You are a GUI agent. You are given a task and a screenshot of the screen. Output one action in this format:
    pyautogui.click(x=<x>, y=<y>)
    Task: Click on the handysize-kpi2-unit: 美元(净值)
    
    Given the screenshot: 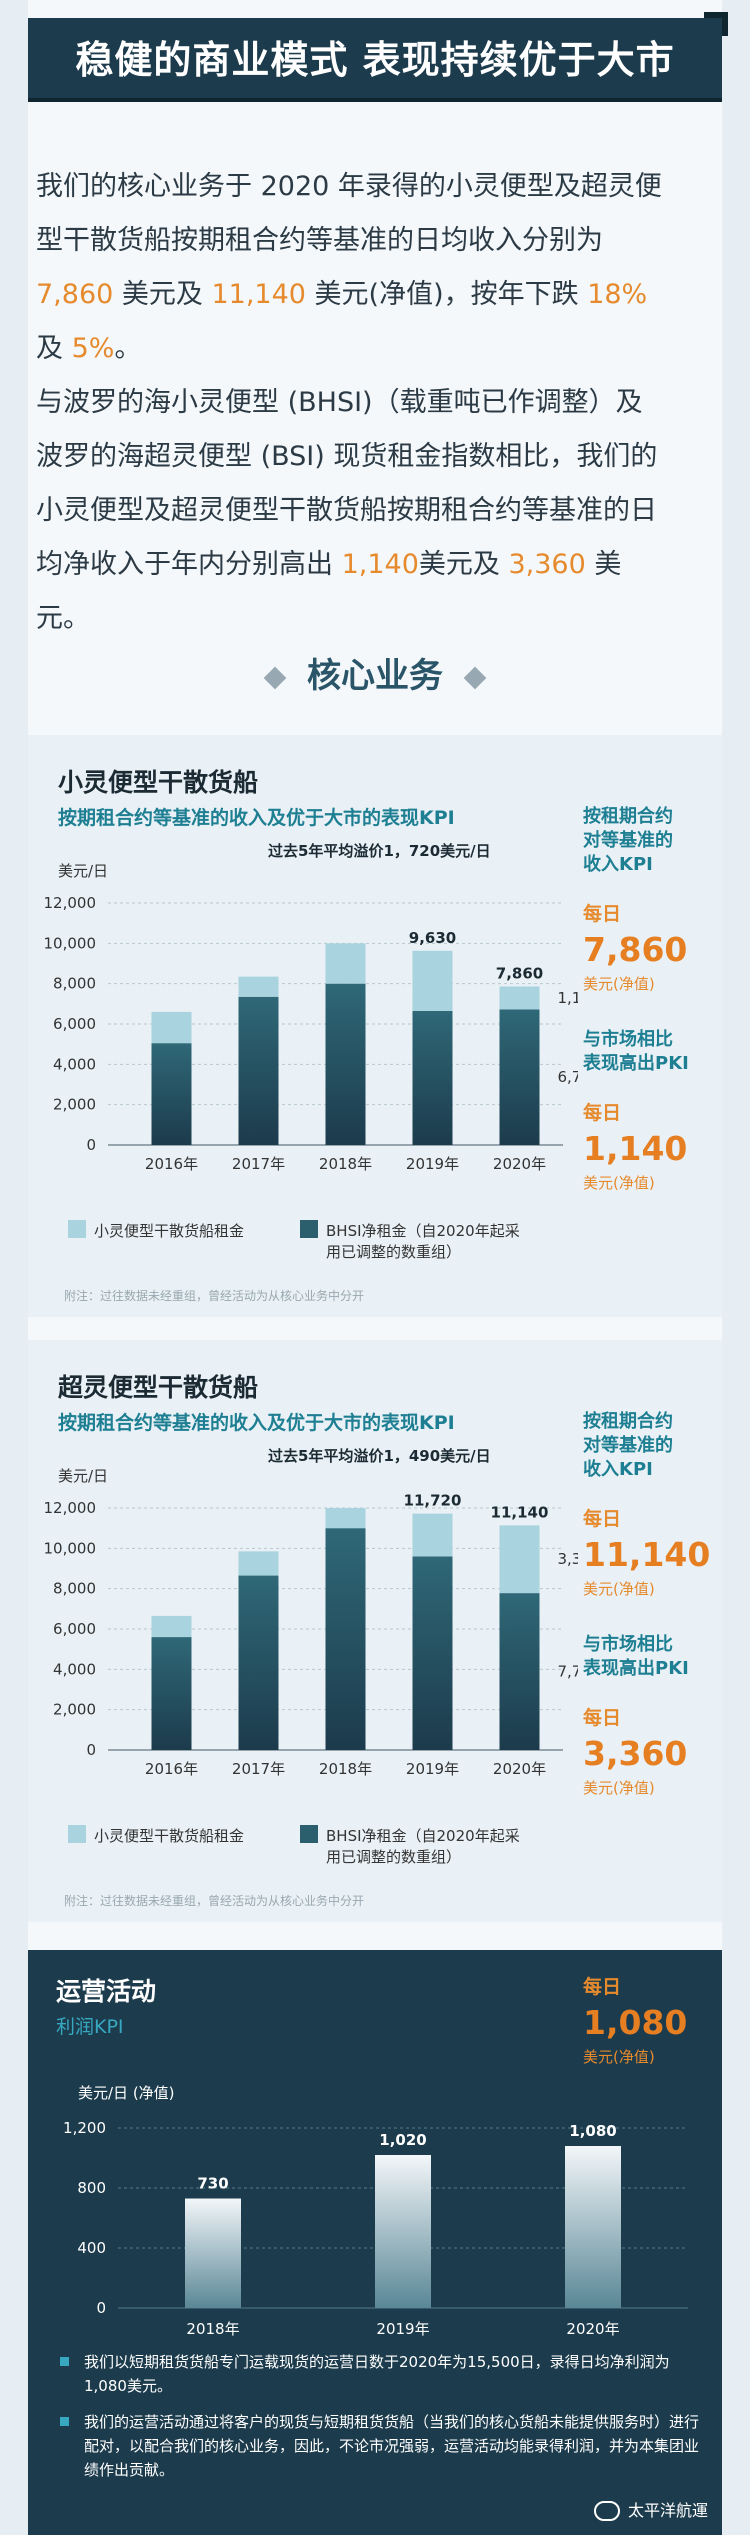 What is the action you would take?
    pyautogui.click(x=619, y=1183)
    